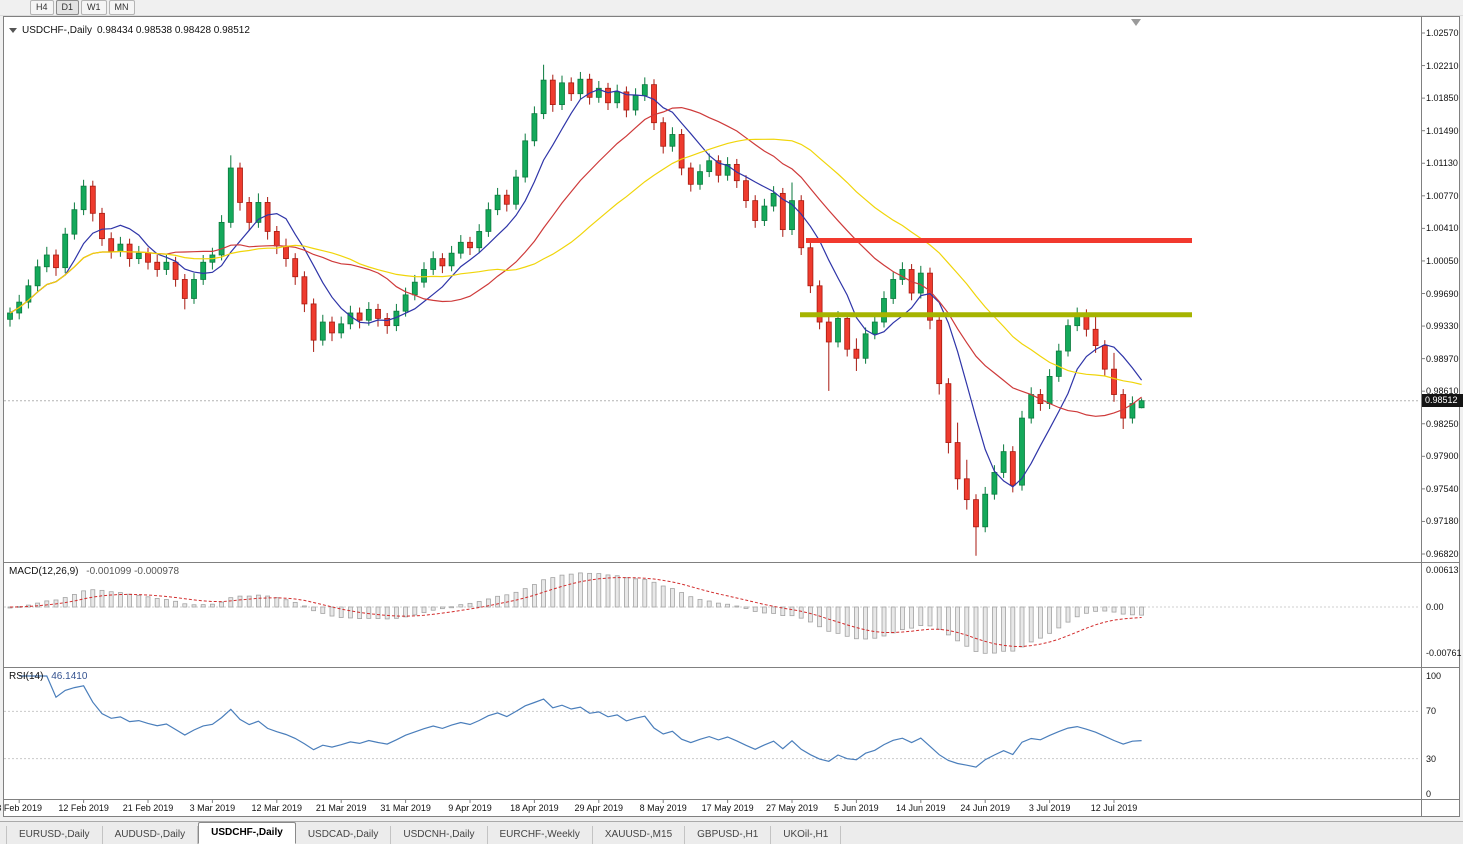 The height and width of the screenshot is (844, 1463). Describe the element at coordinates (806, 835) in the screenshot. I see `tab-ukoil-h1: UKOil-,H1` at that location.